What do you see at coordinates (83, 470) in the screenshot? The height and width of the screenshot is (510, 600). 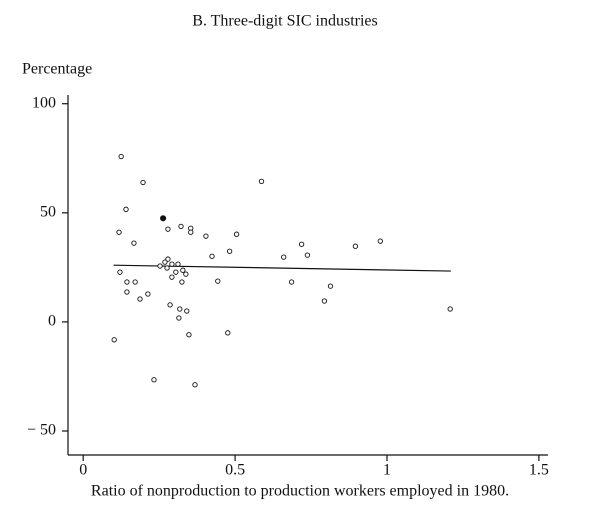 I see `x-tick-label: 0` at bounding box center [83, 470].